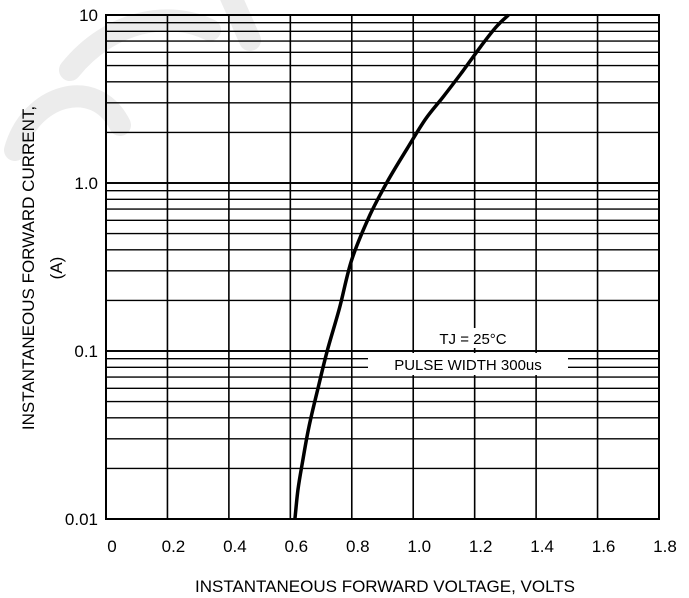 This screenshot has width=689, height=598. What do you see at coordinates (358, 546) in the screenshot?
I see `x-tick-label: 0.8` at bounding box center [358, 546].